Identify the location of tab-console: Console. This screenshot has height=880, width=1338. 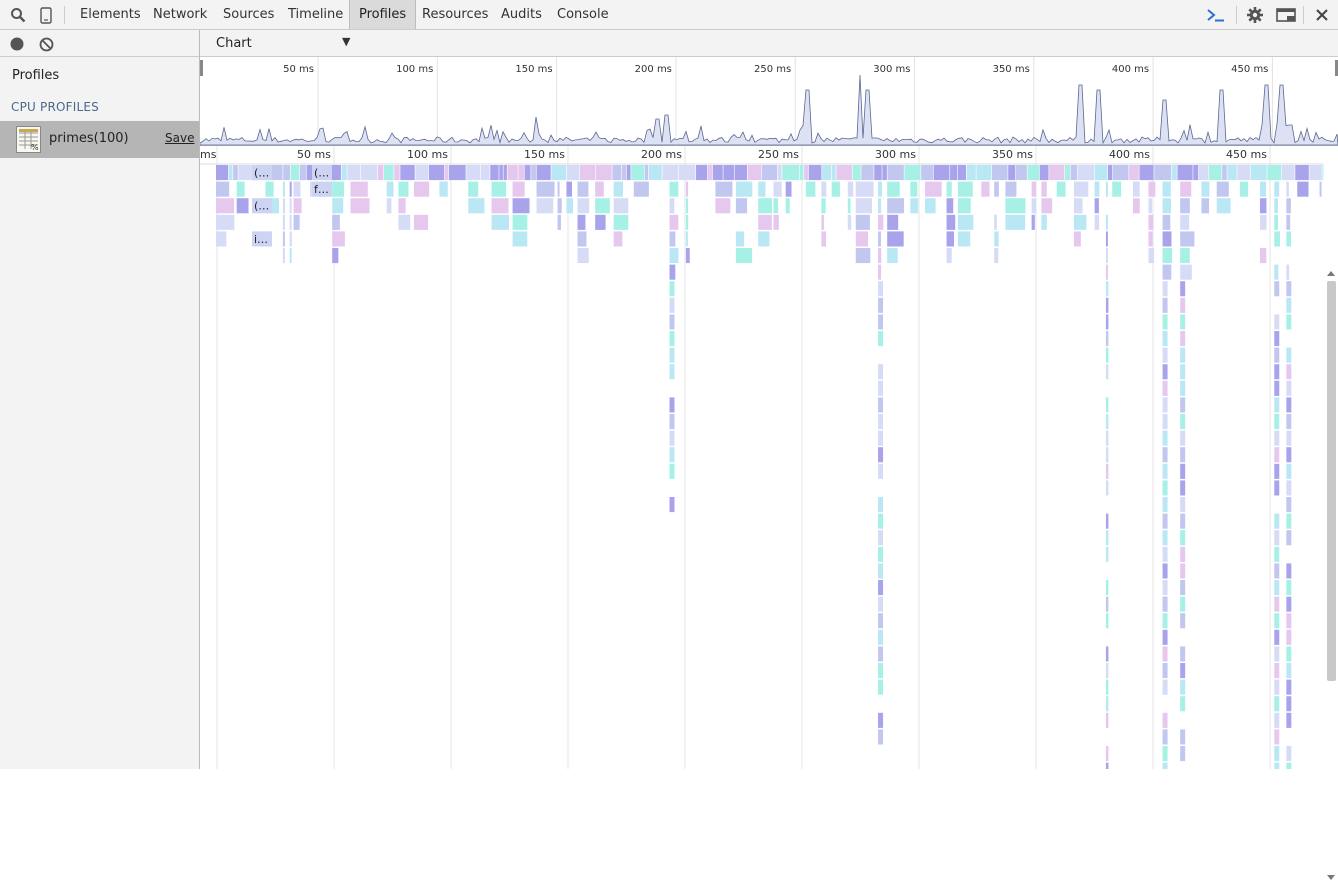
(583, 14).